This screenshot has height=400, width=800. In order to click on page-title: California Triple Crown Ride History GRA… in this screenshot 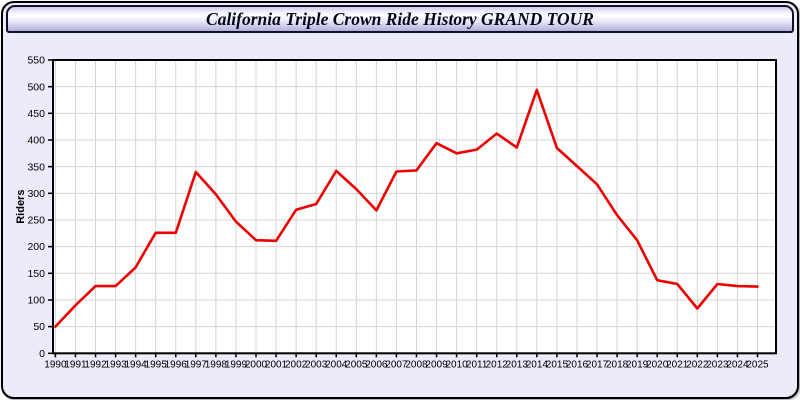, I will do `click(400, 18)`.